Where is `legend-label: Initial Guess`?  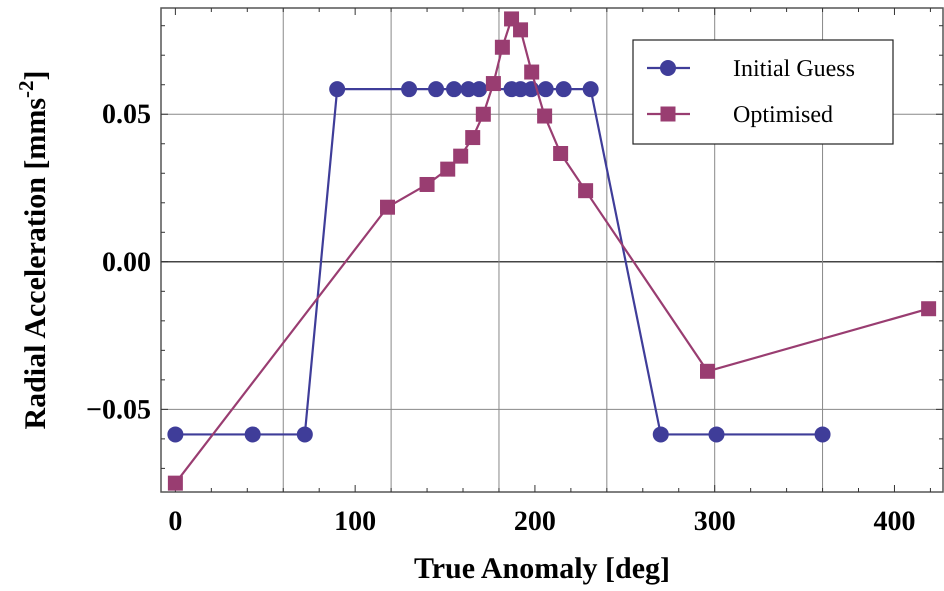
legend-label: Initial Guess is located at coordinates (794, 69).